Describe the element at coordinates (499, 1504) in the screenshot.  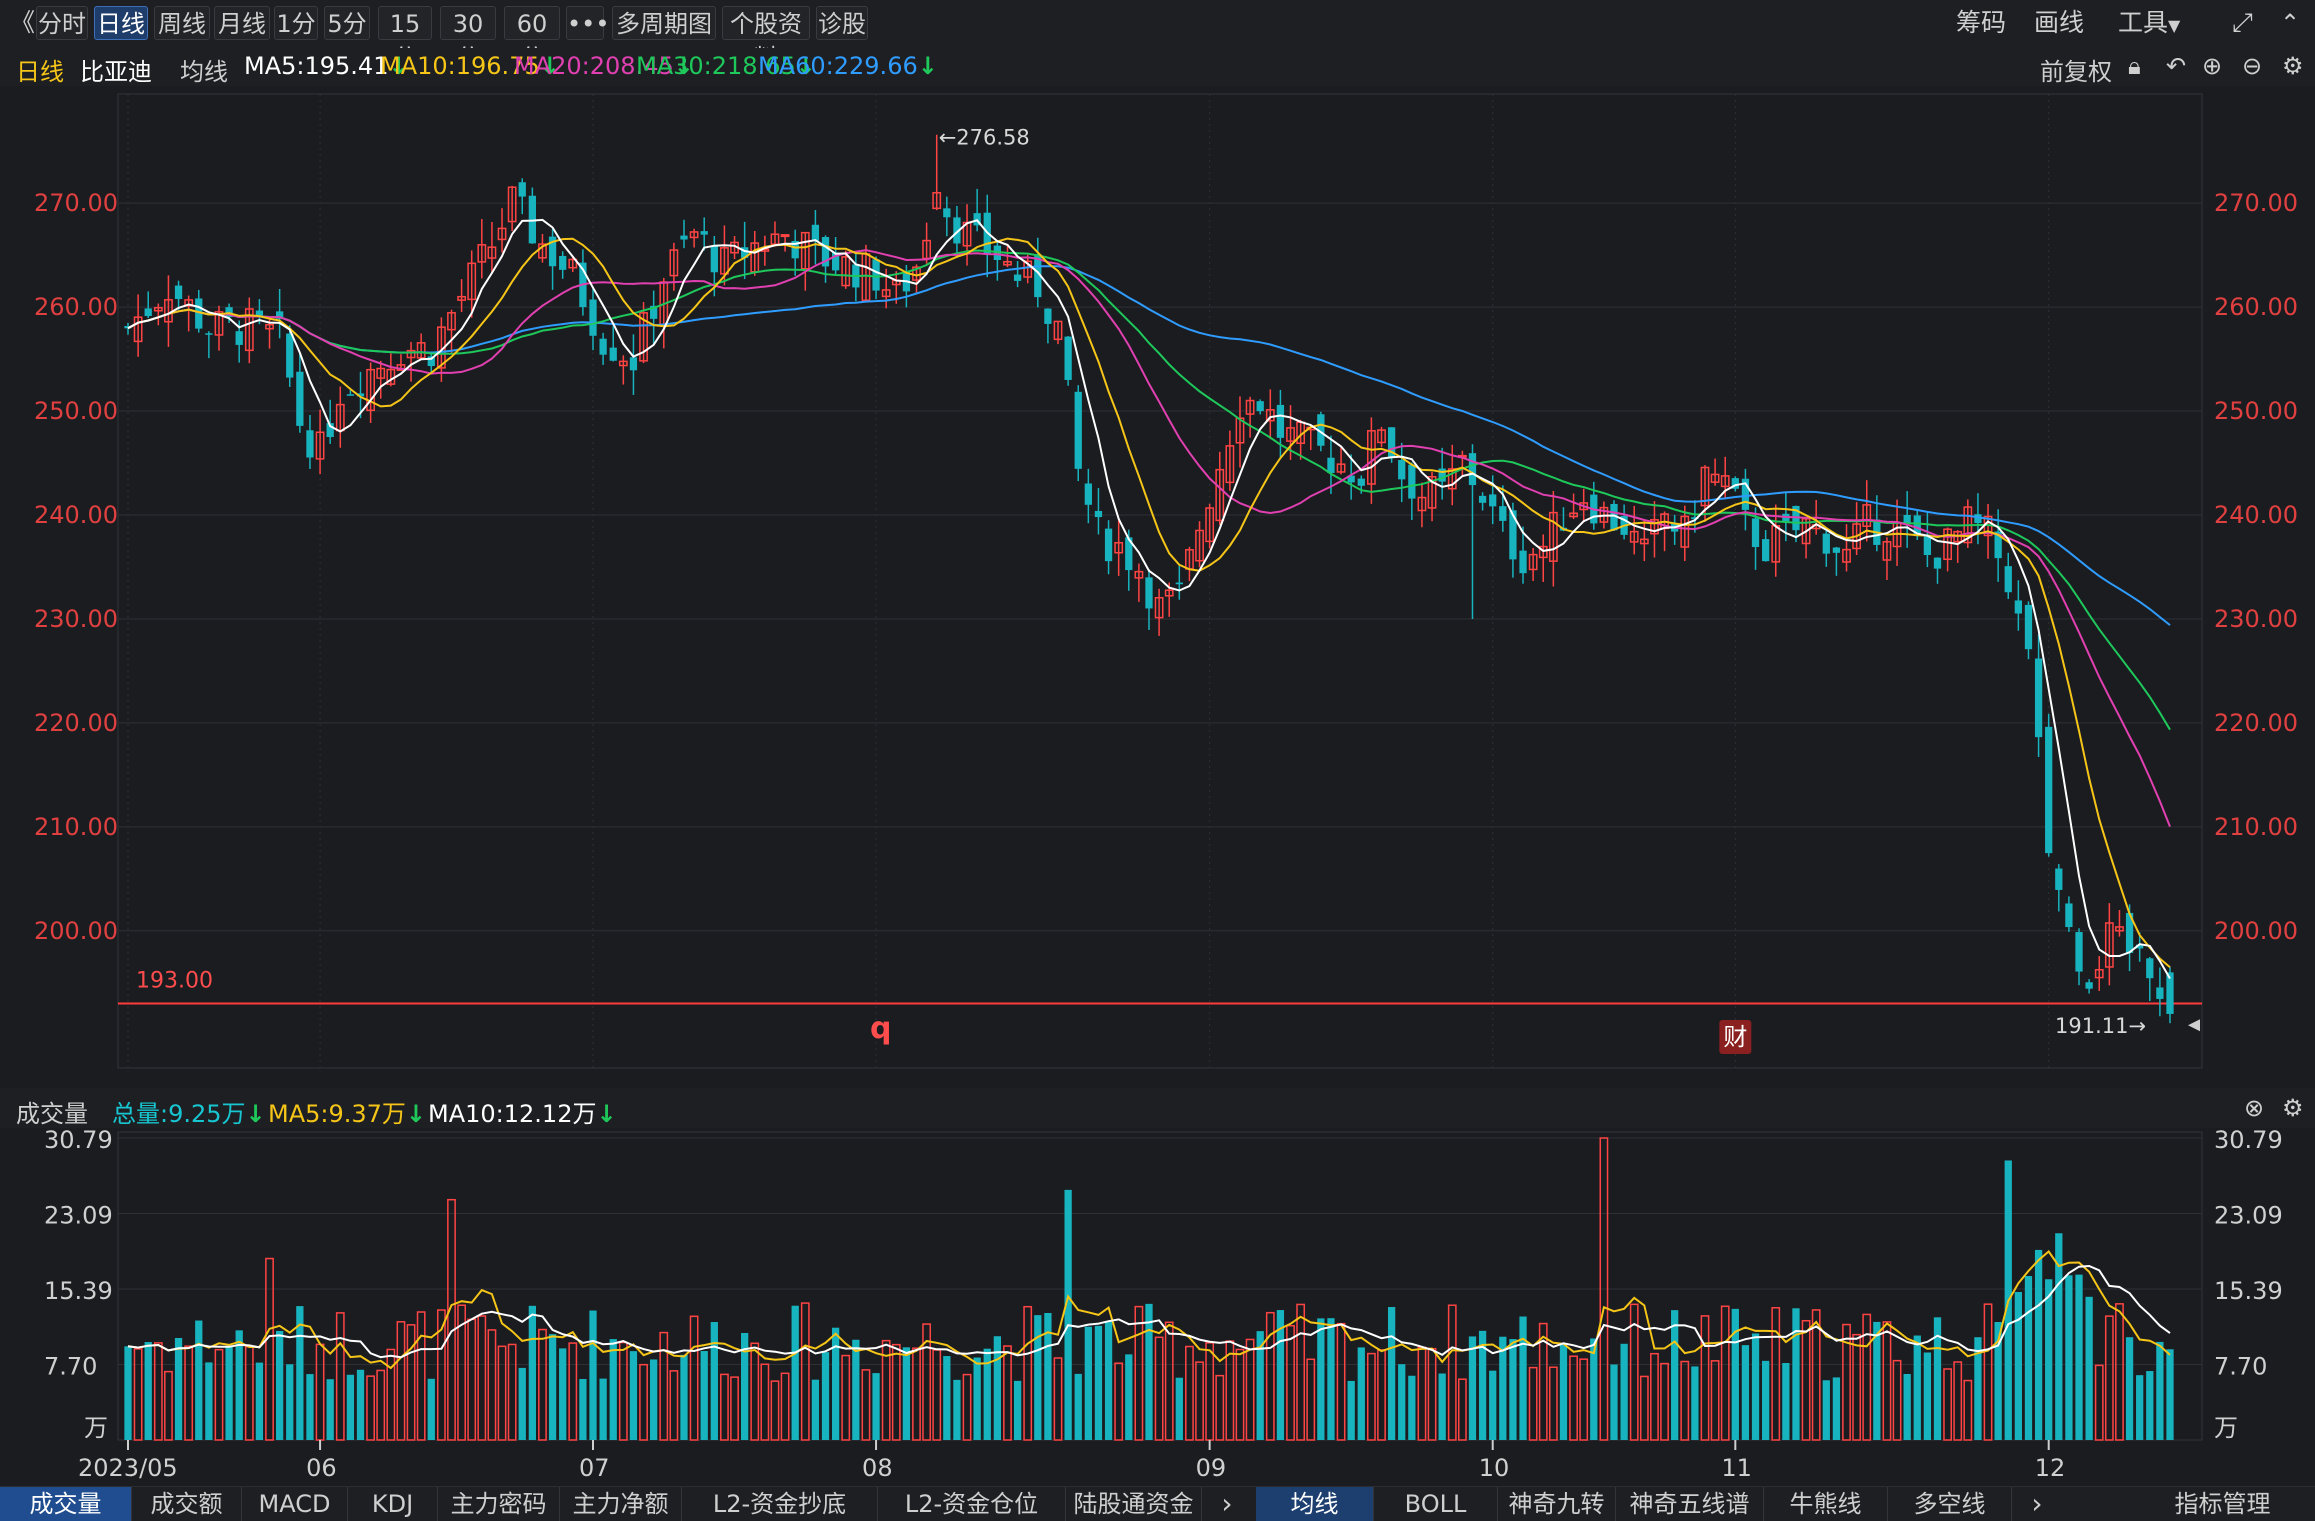
I see `indicator-tab-4: 主力密码` at that location.